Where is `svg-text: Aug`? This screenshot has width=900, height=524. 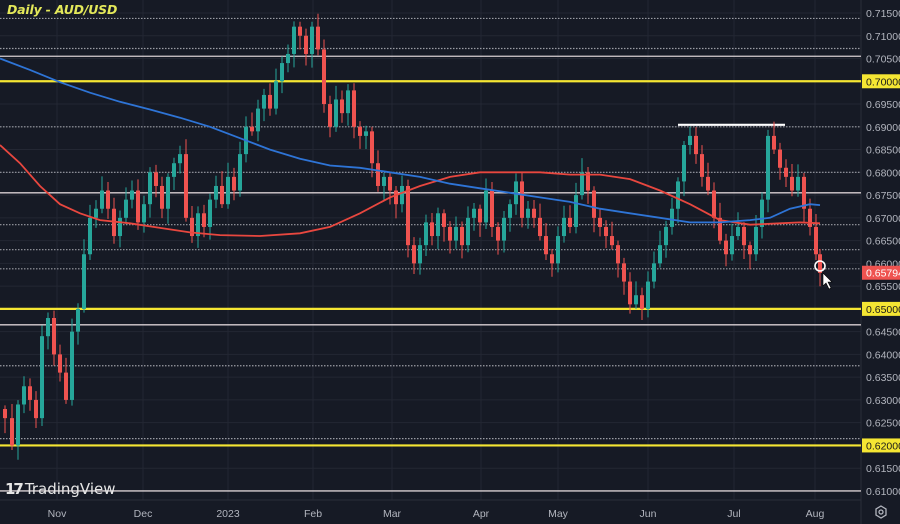 svg-text: Aug is located at coordinates (815, 514).